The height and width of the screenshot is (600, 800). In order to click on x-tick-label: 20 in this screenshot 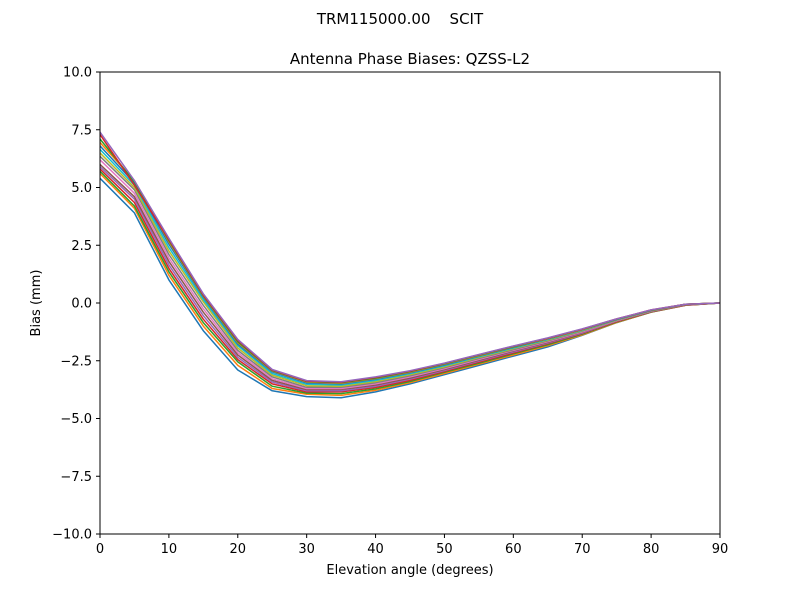, I will do `click(238, 549)`.